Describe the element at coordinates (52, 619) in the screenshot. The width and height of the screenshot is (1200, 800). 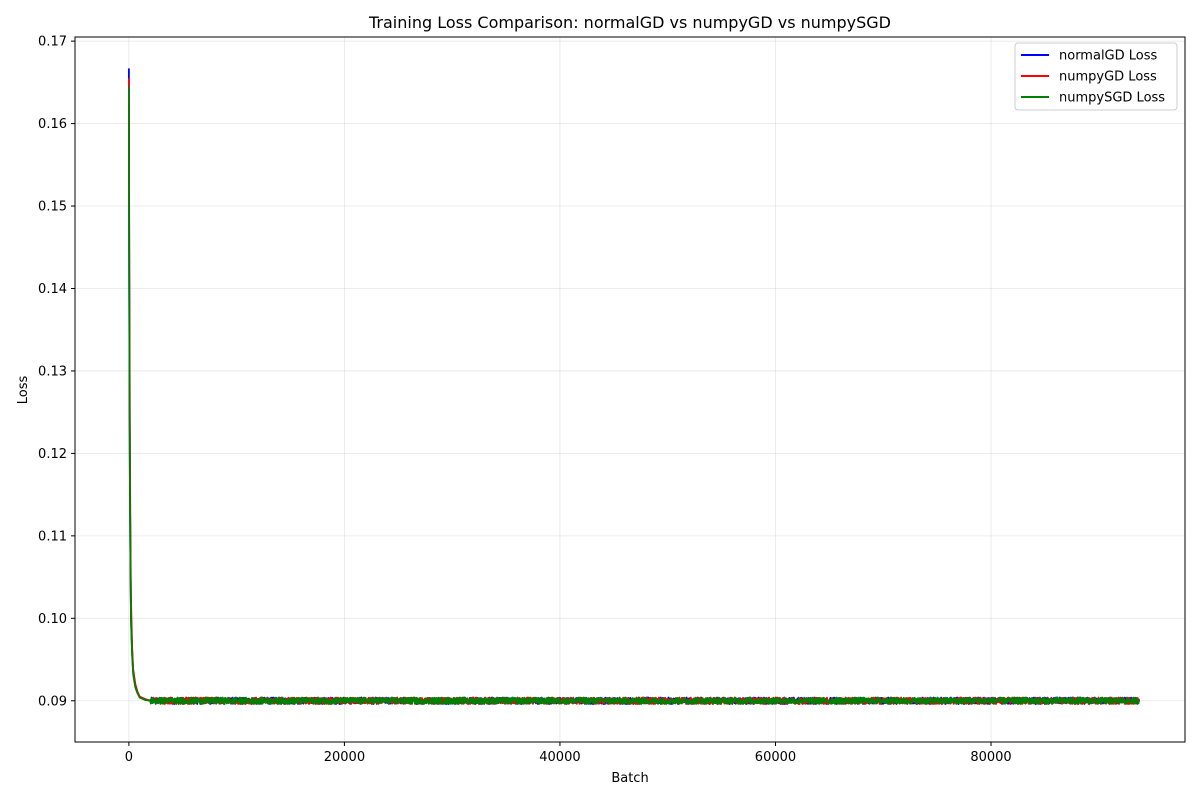
I see `y-tick-label: 0.10` at that location.